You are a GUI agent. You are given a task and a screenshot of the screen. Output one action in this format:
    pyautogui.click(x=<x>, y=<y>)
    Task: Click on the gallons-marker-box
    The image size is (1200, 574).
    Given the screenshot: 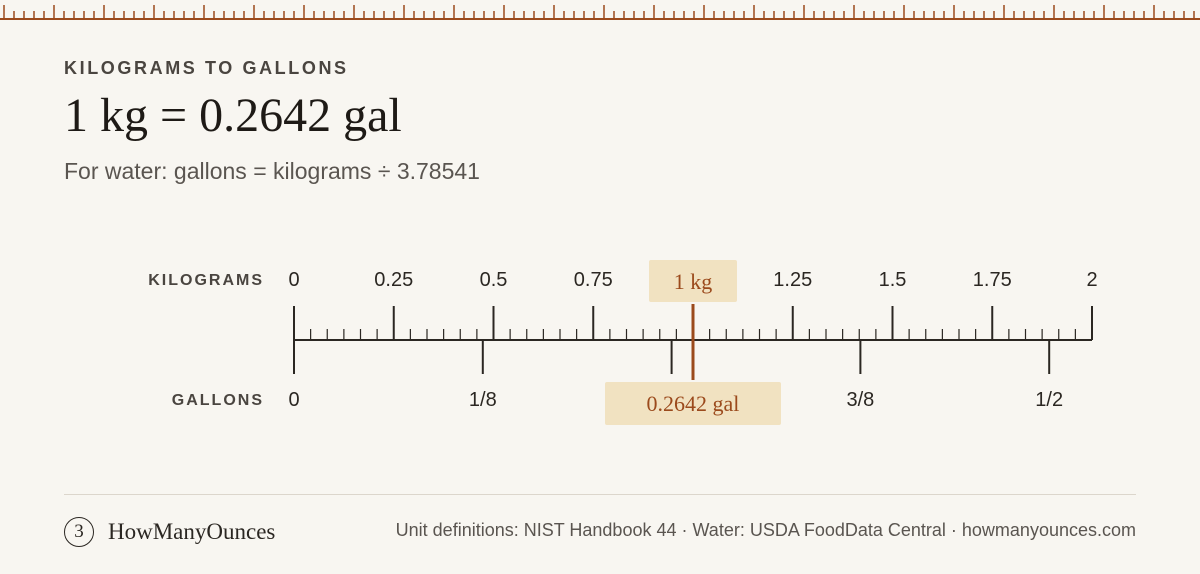 What is the action you would take?
    pyautogui.click(x=693, y=403)
    